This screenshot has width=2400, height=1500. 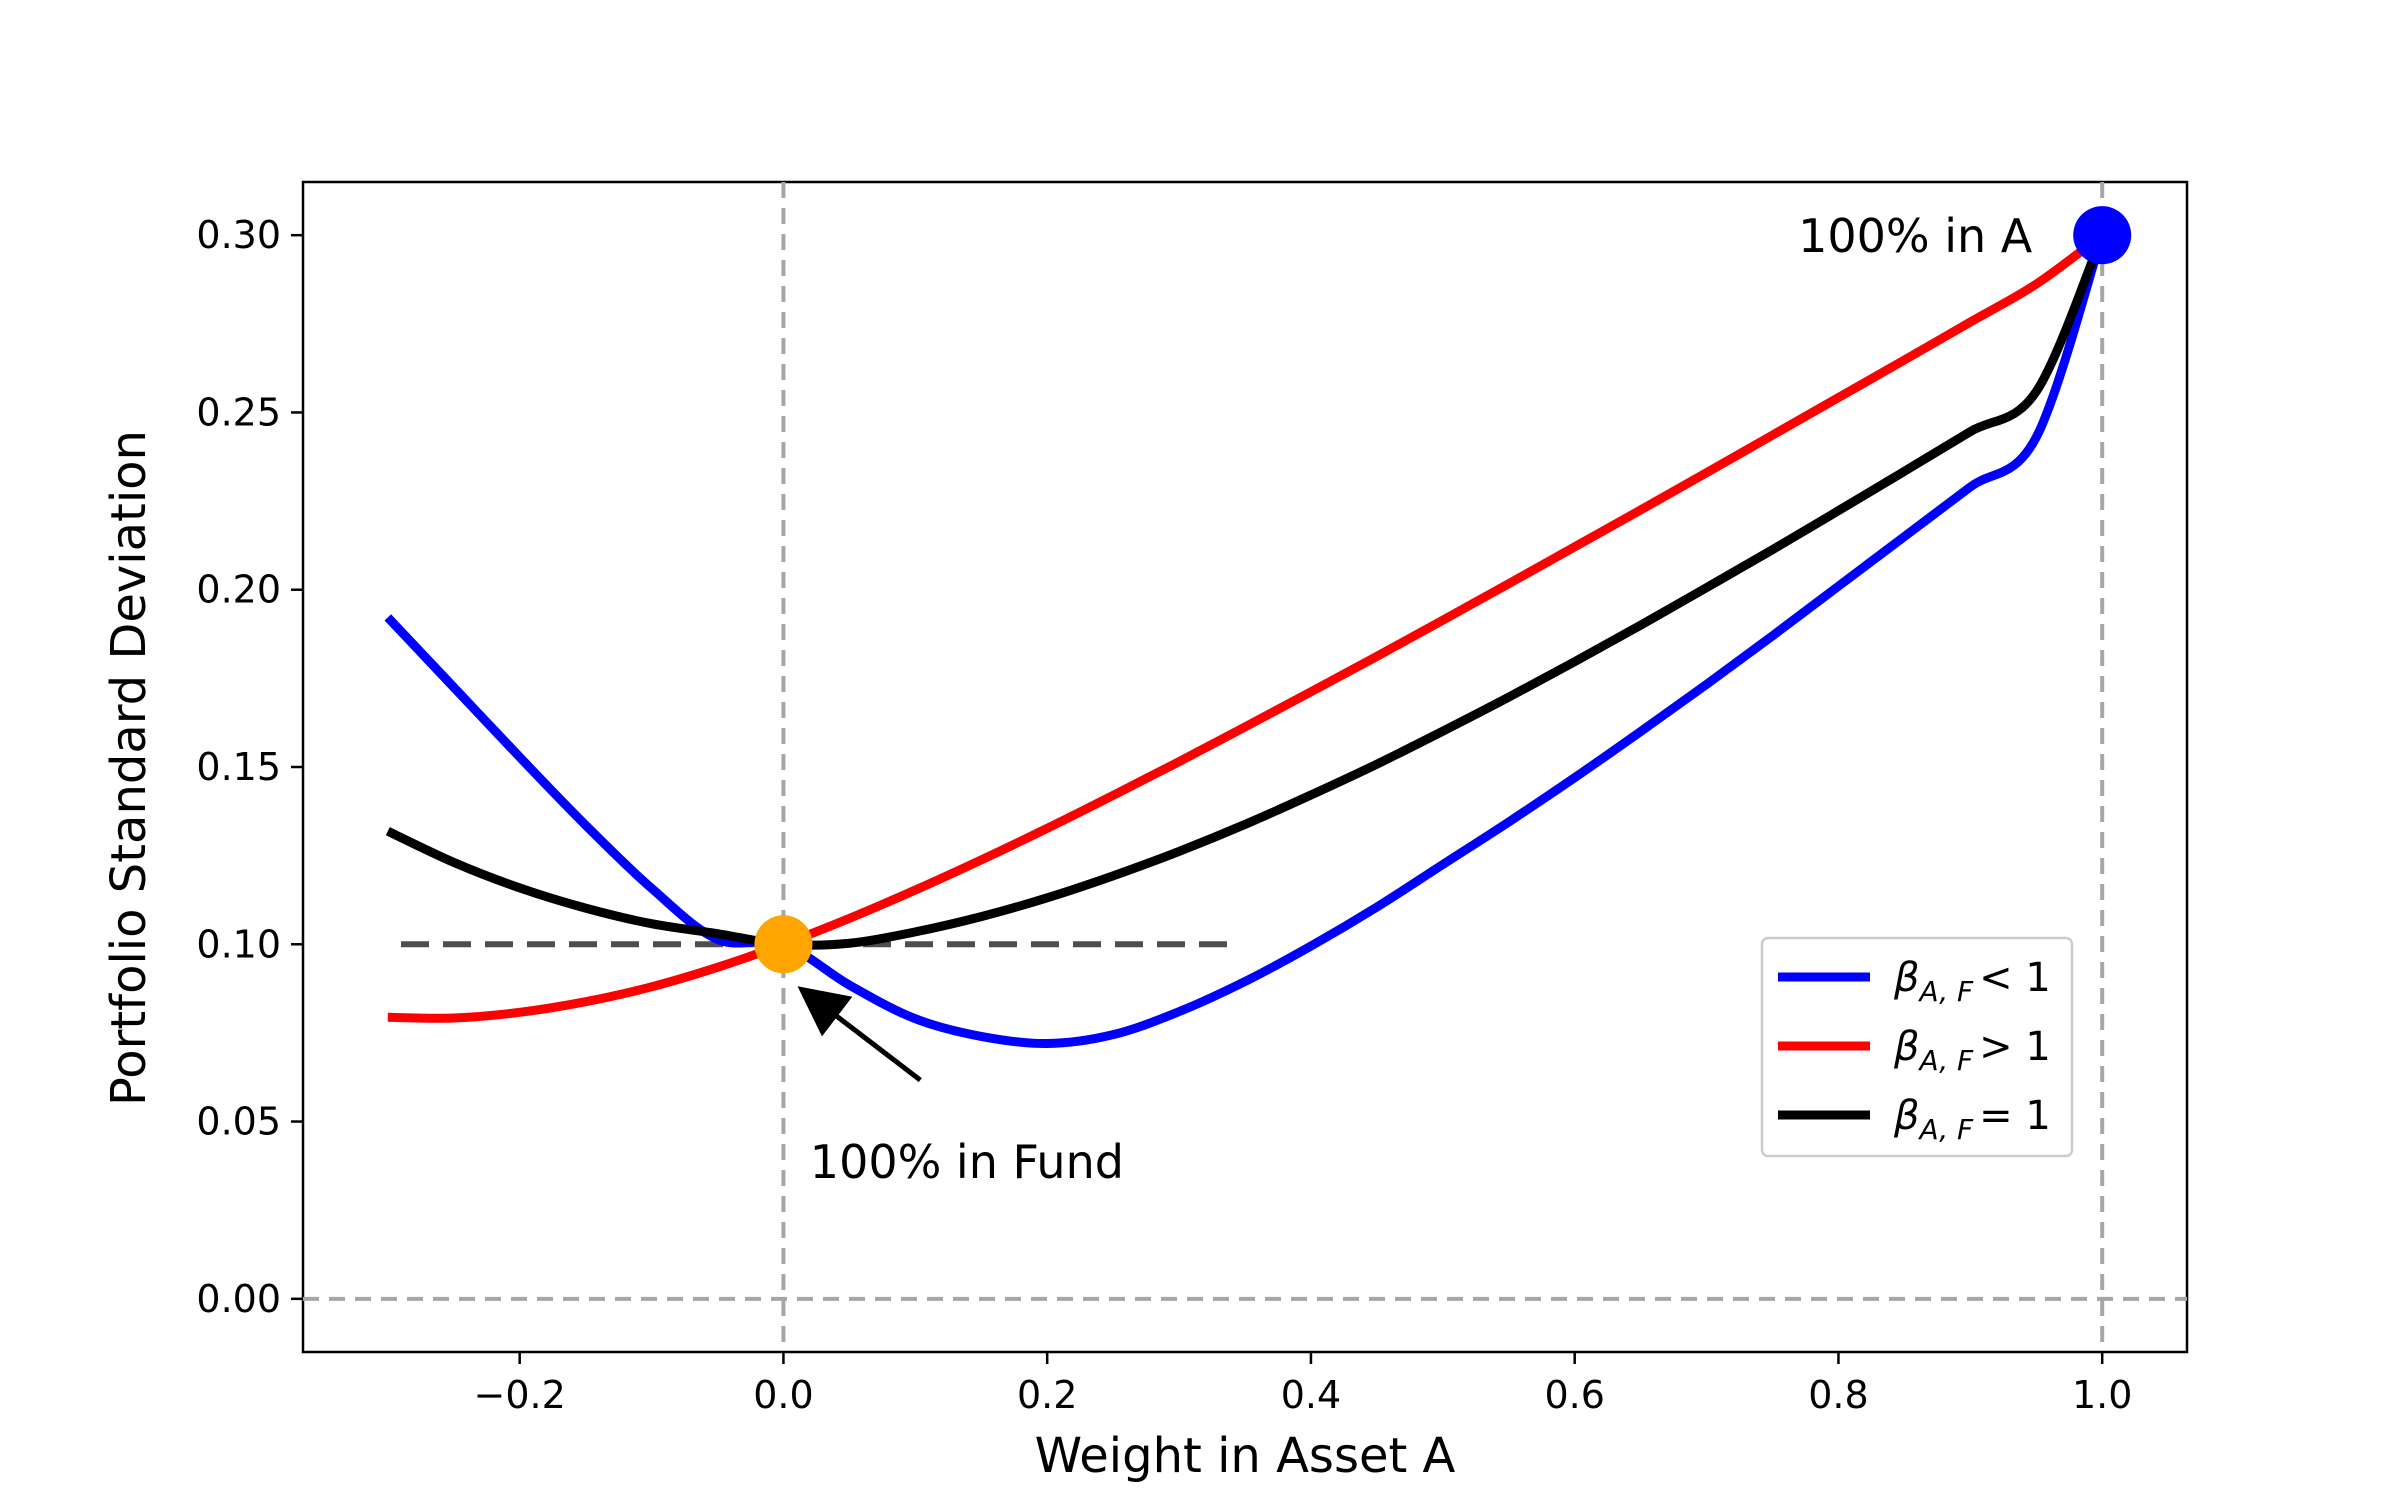 I want to click on x-tick-label: 0.4, so click(x=1311, y=1395).